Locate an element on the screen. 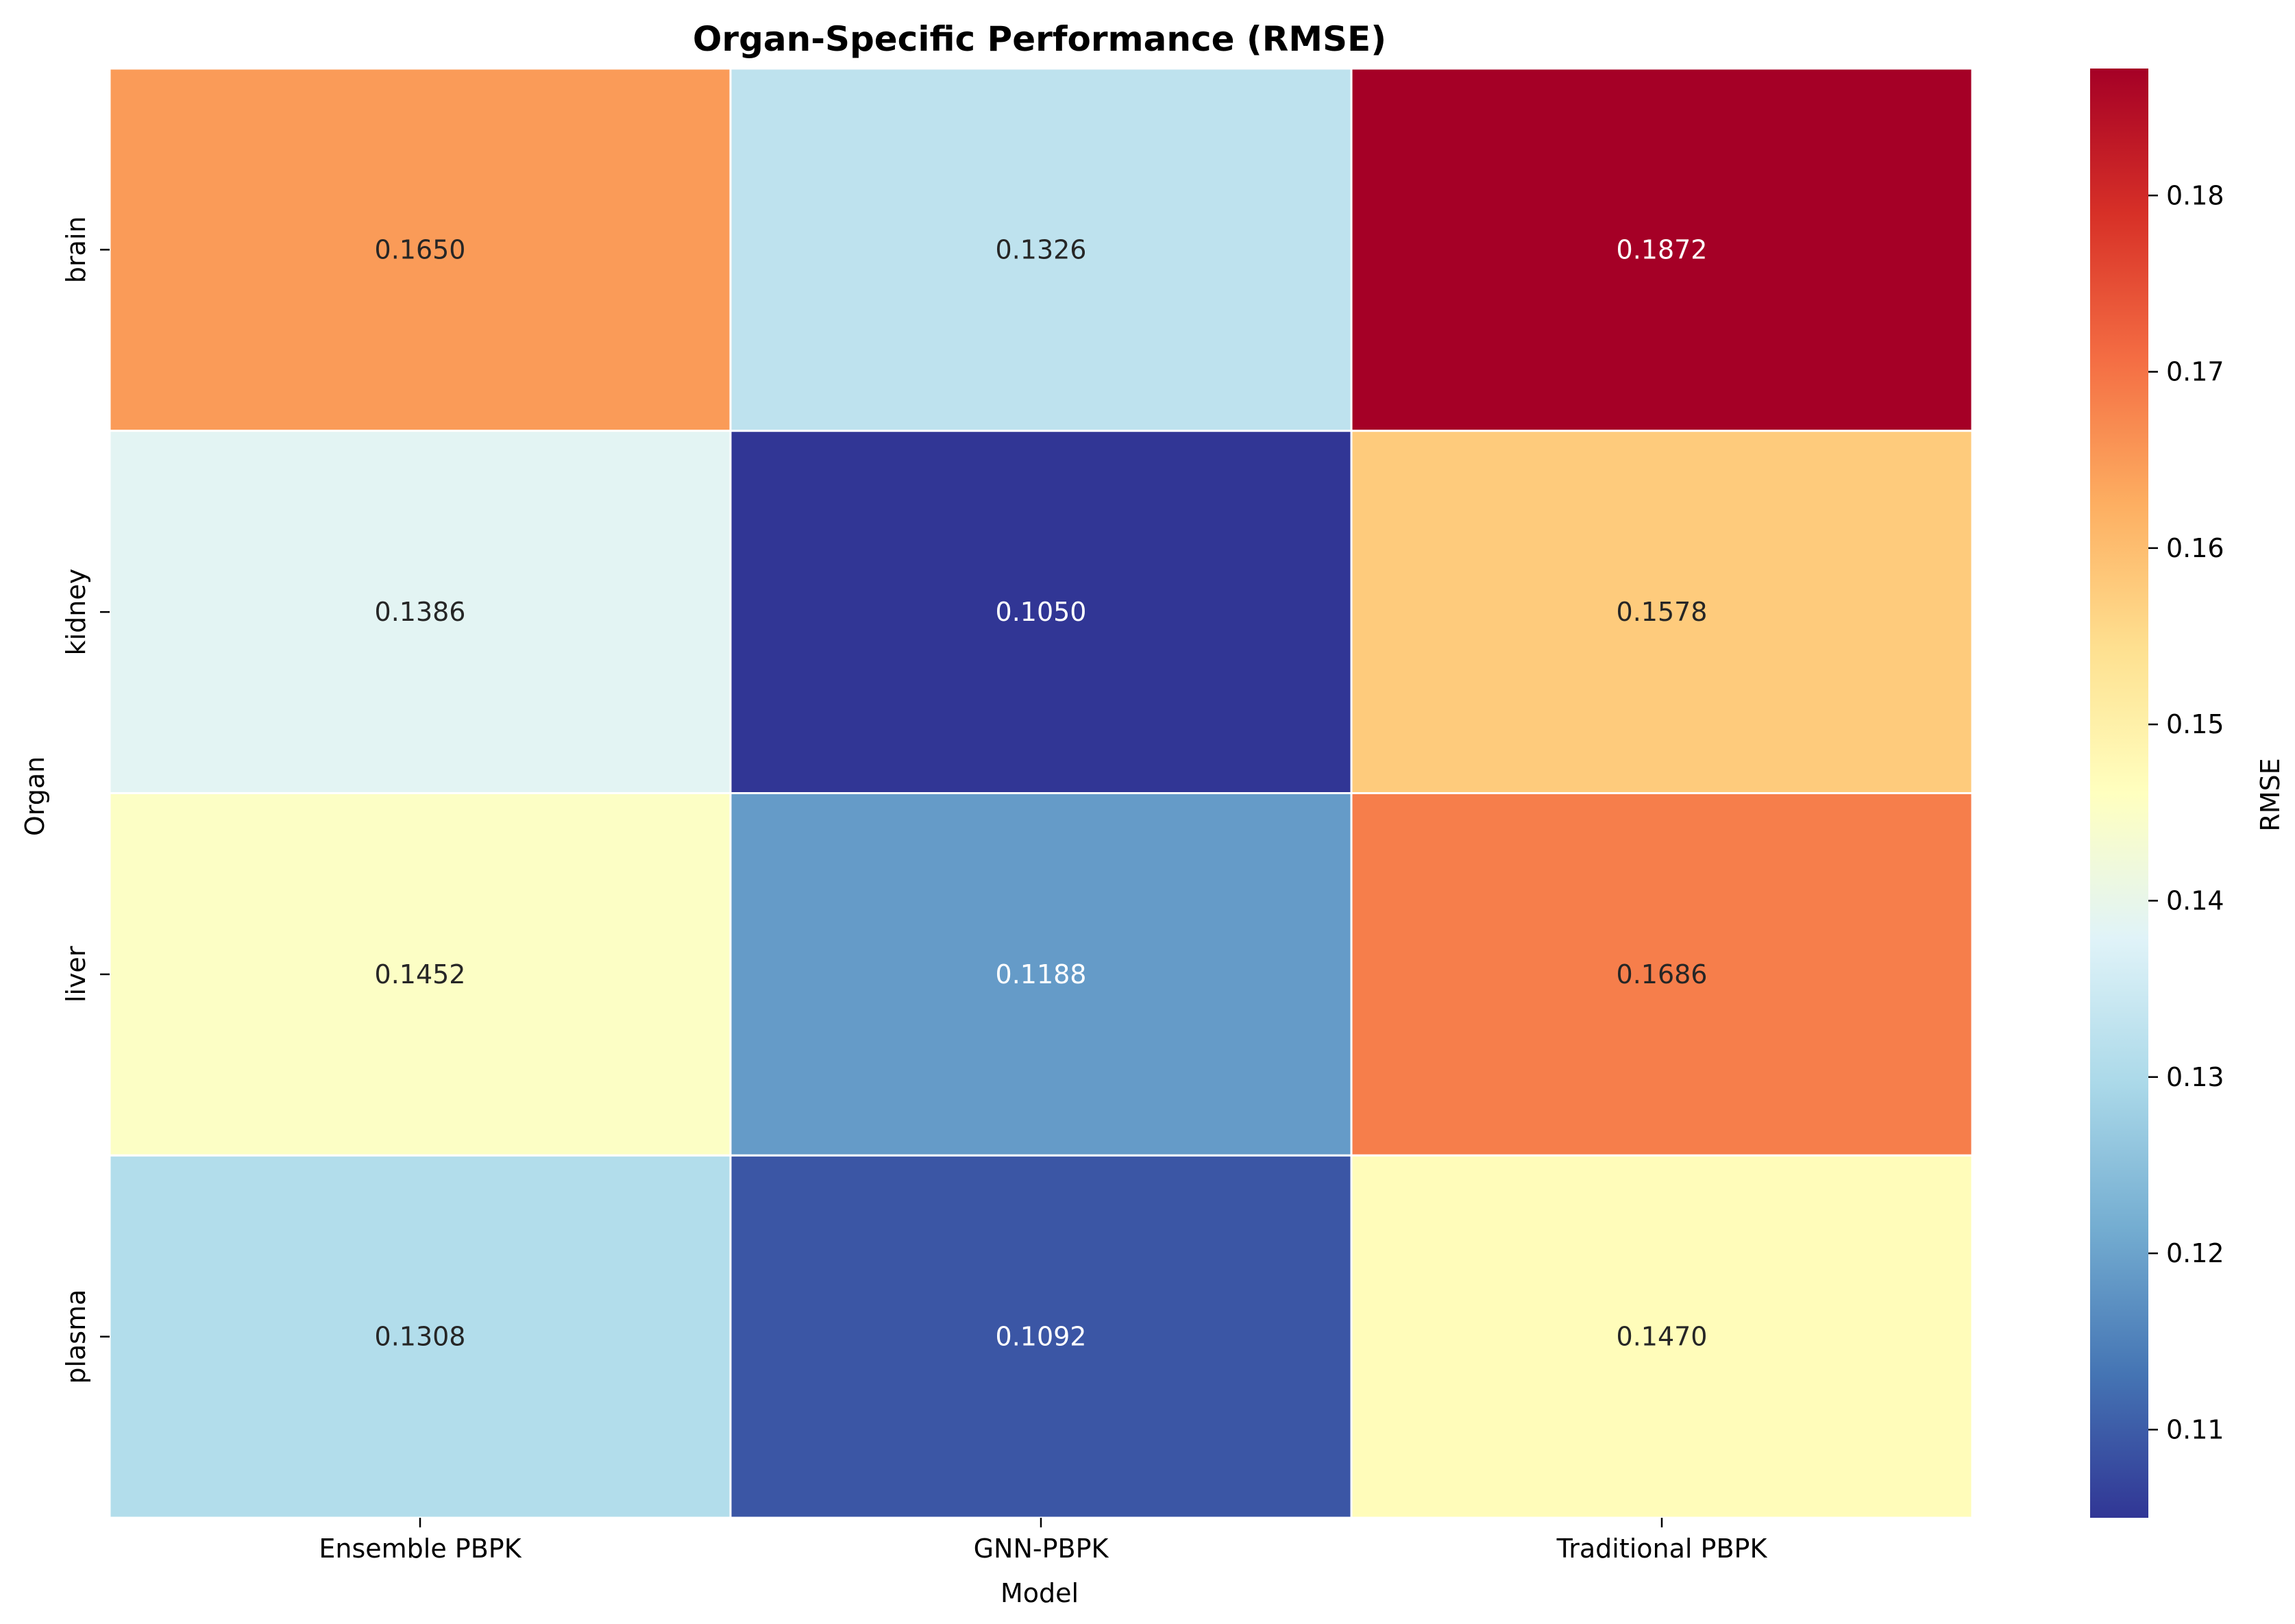 The width and height of the screenshot is (2295, 1624). cell-value-label: 0.1092 is located at coordinates (1041, 1337).